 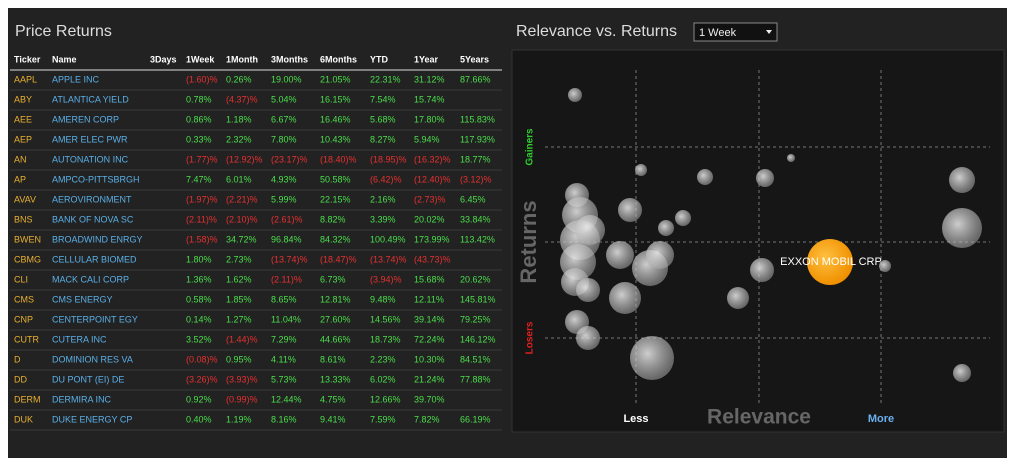 I want to click on column-header: YTD, so click(x=379, y=59).